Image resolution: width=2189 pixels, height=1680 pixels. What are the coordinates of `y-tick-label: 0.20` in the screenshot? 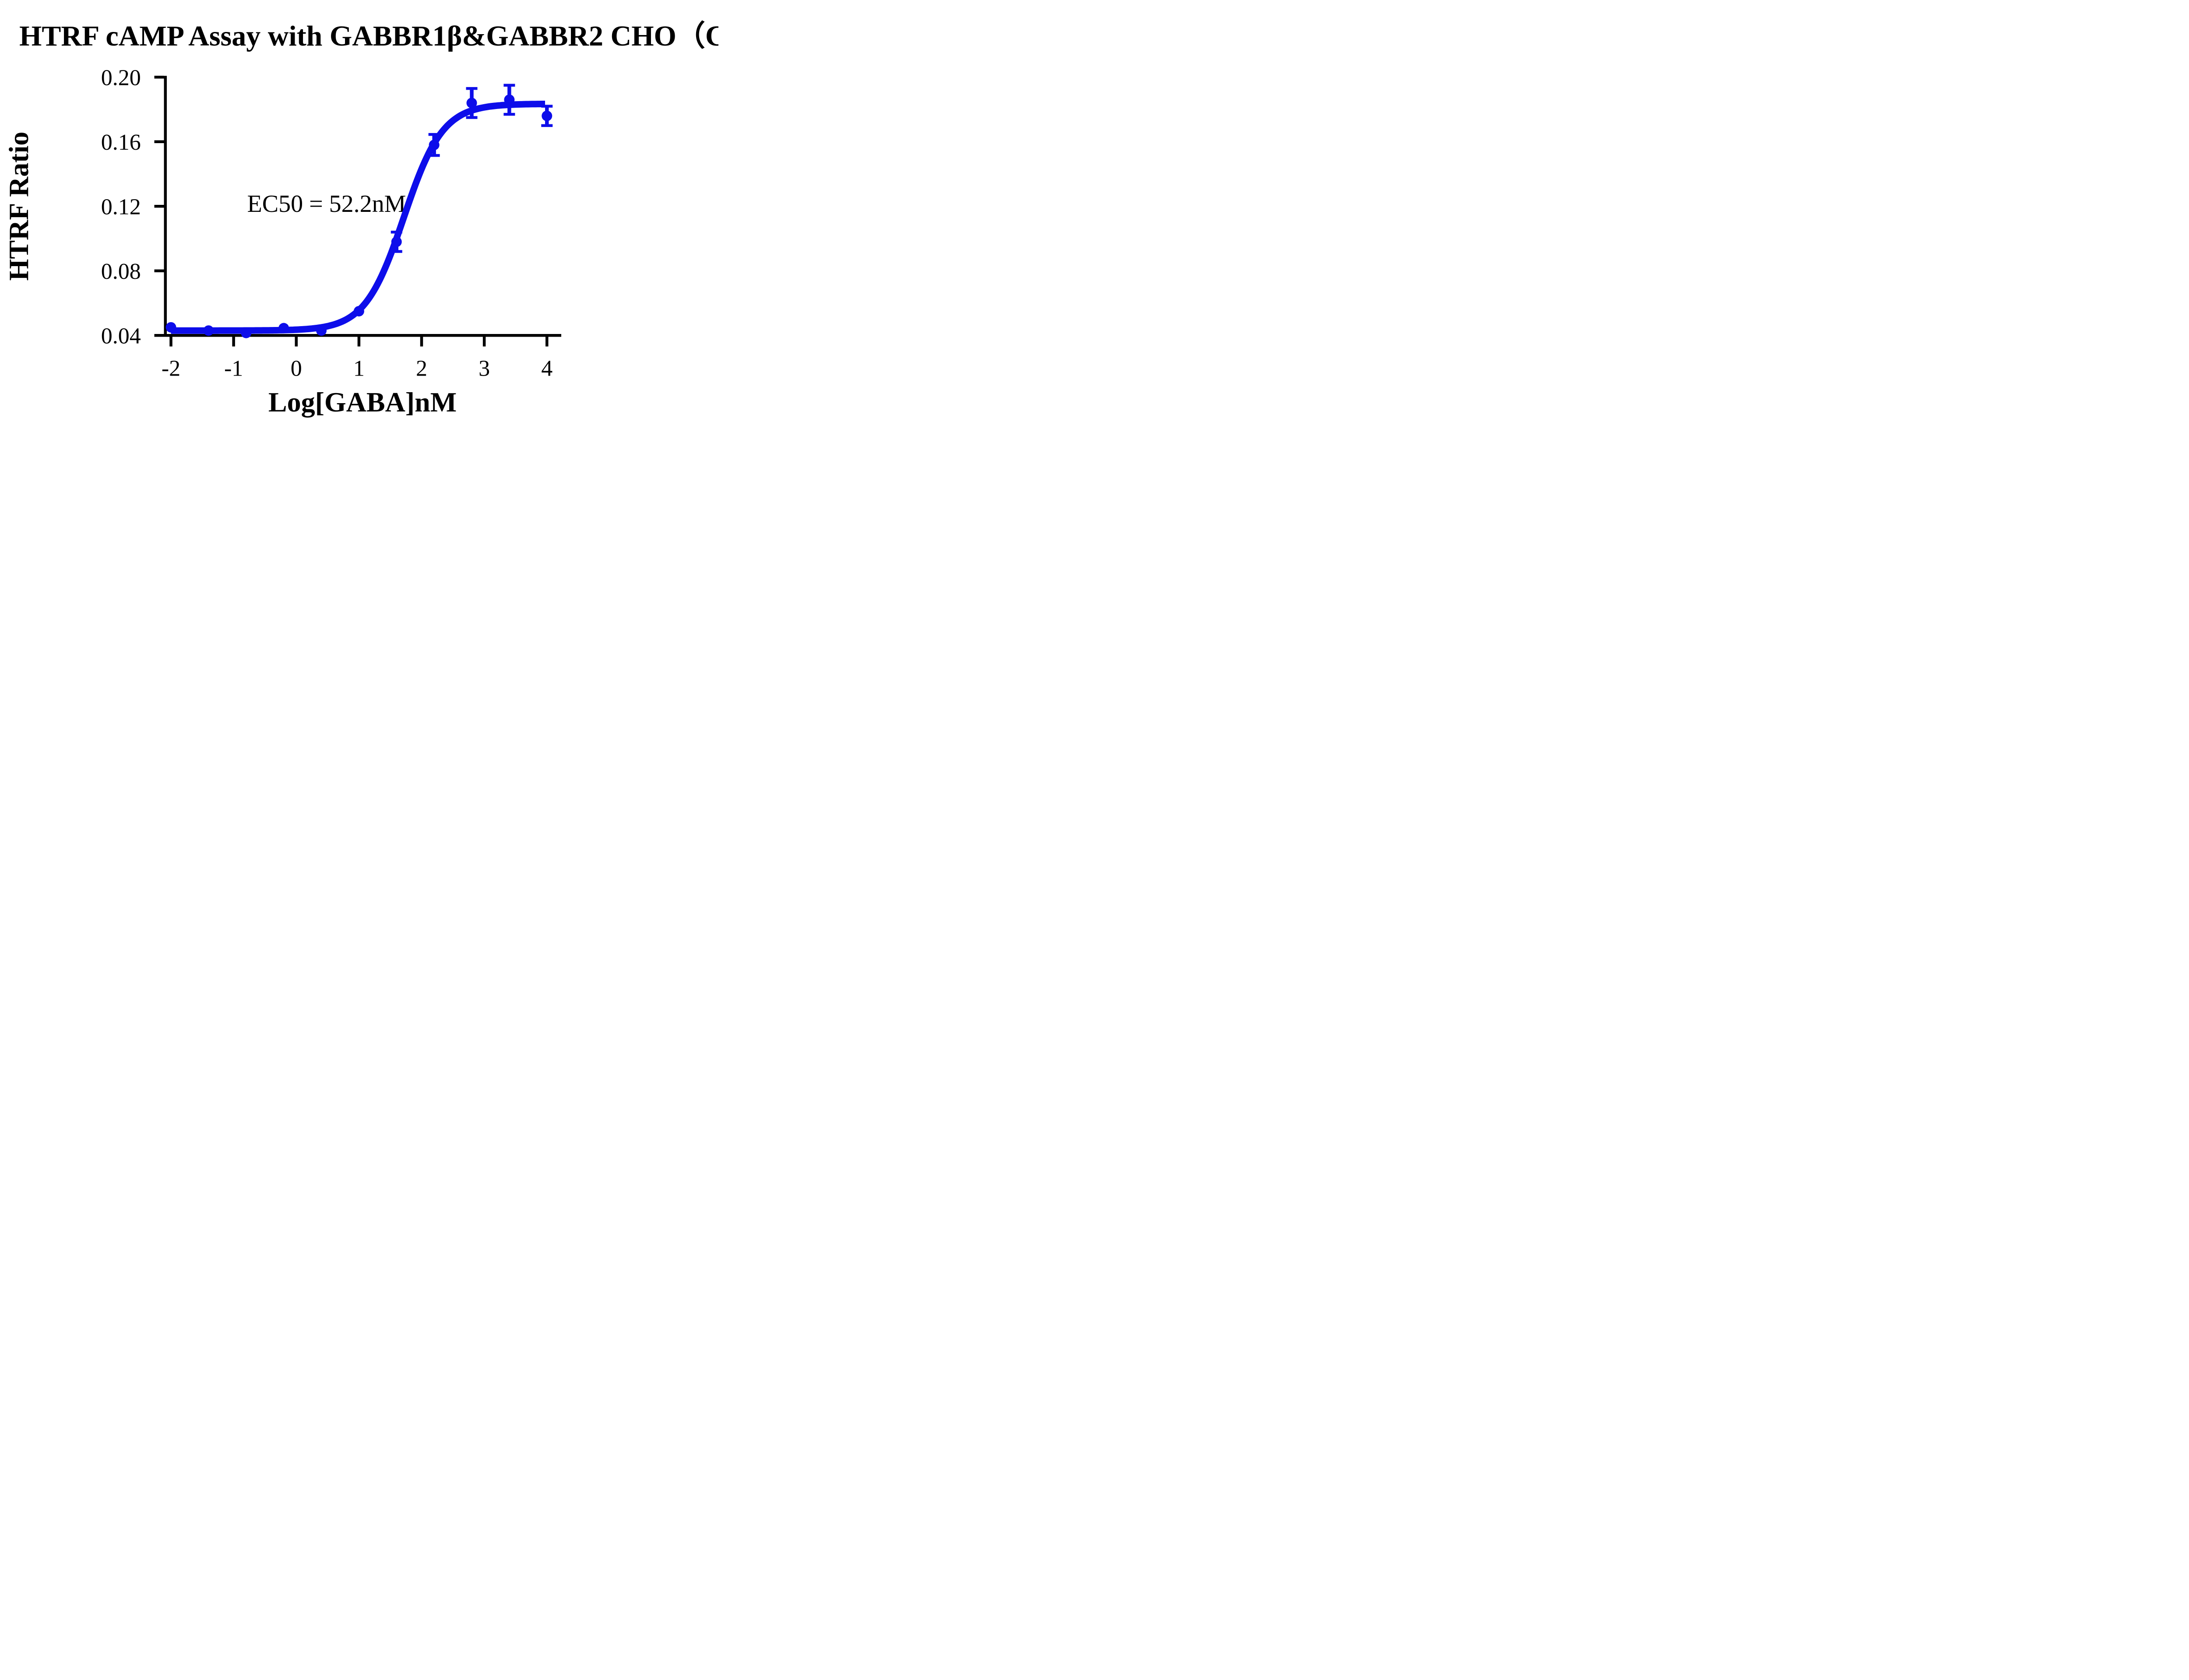 It's located at (121, 77).